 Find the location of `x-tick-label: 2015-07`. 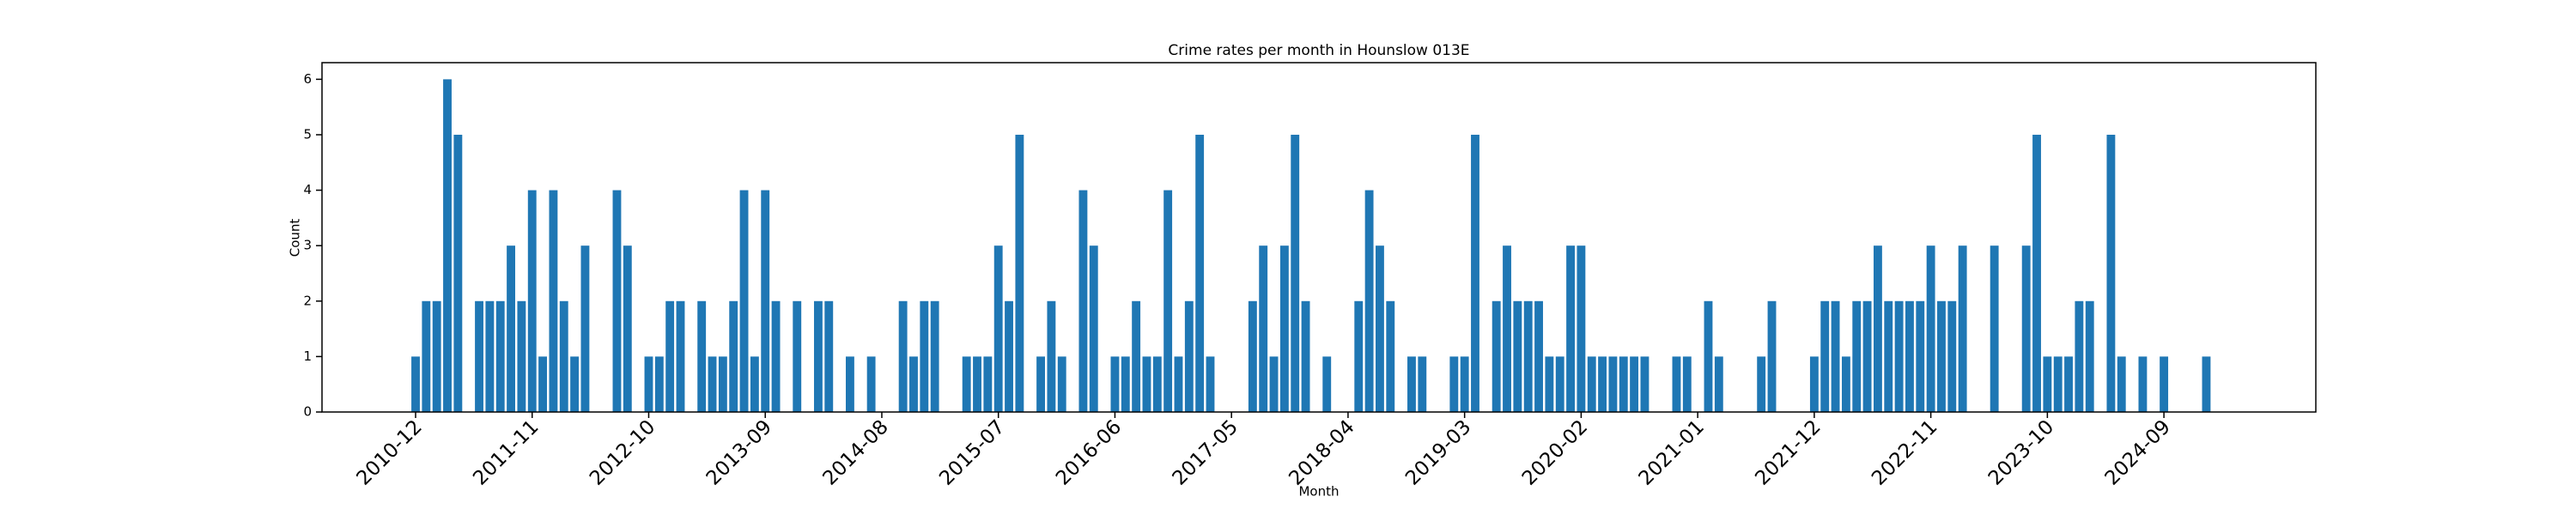

x-tick-label: 2015-07 is located at coordinates (972, 452).